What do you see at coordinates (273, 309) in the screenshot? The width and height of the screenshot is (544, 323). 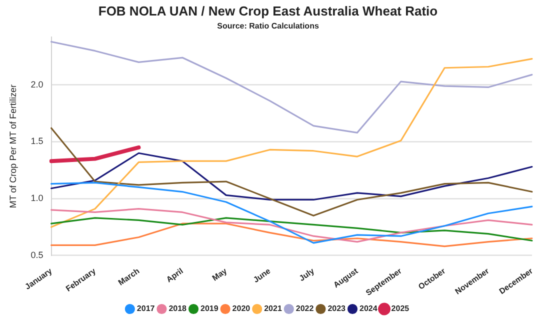 I see `legend-label: 2021` at bounding box center [273, 309].